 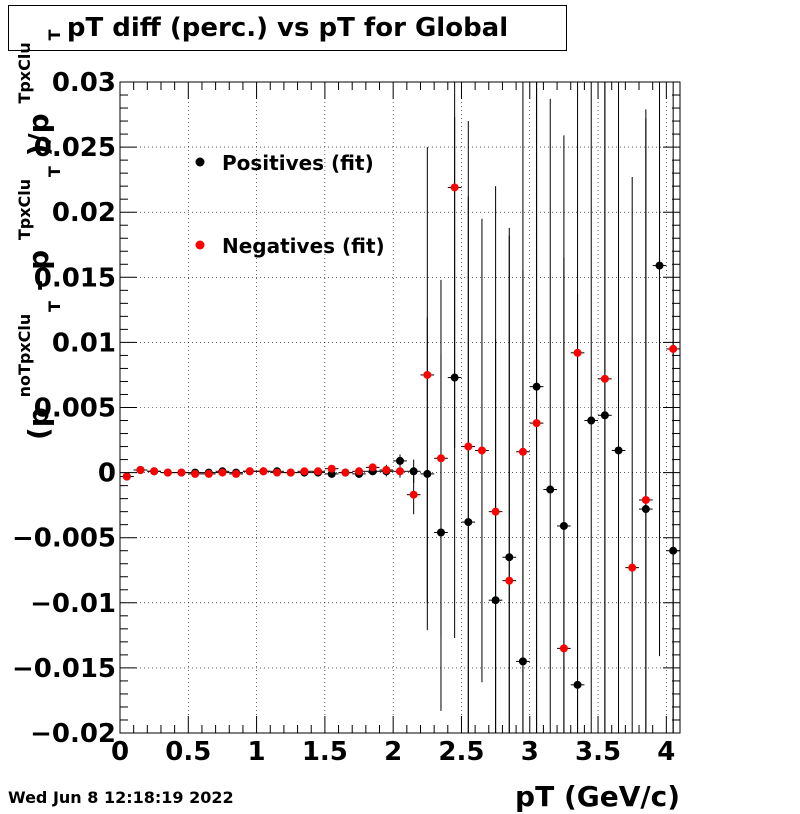 I want to click on svg-text:(p noTpxClu T: (p noTpxClu T - p TpxClu T )/p TpxClu T, so click(x=35, y=235).